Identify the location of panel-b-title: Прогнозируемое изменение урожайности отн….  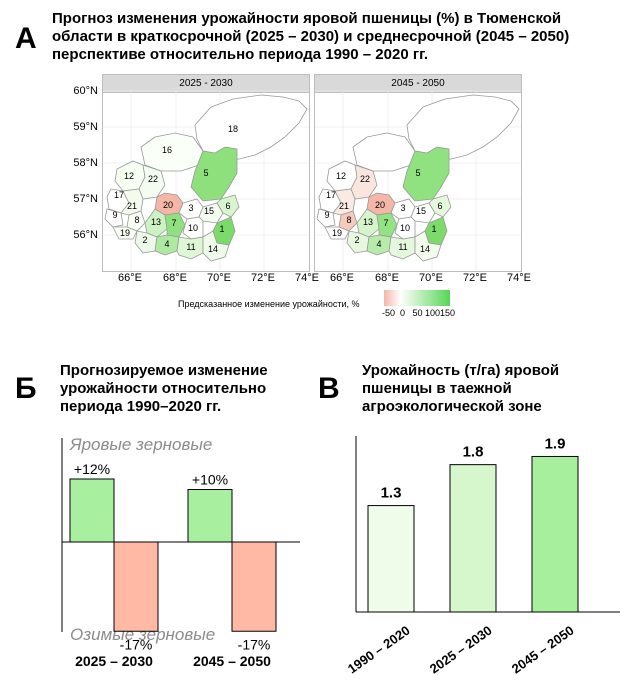
(164, 388).